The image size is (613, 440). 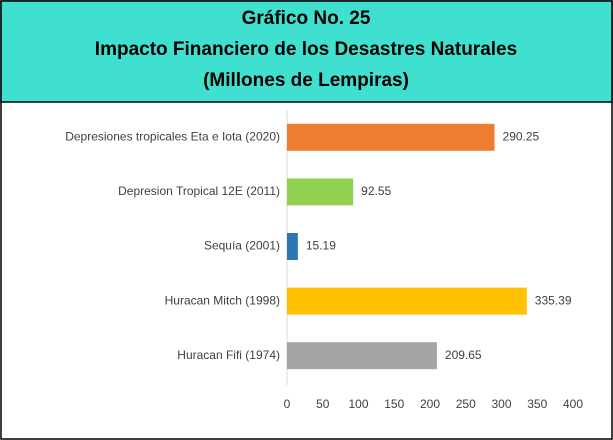 What do you see at coordinates (358, 404) in the screenshot?
I see `x-tick-label: 100` at bounding box center [358, 404].